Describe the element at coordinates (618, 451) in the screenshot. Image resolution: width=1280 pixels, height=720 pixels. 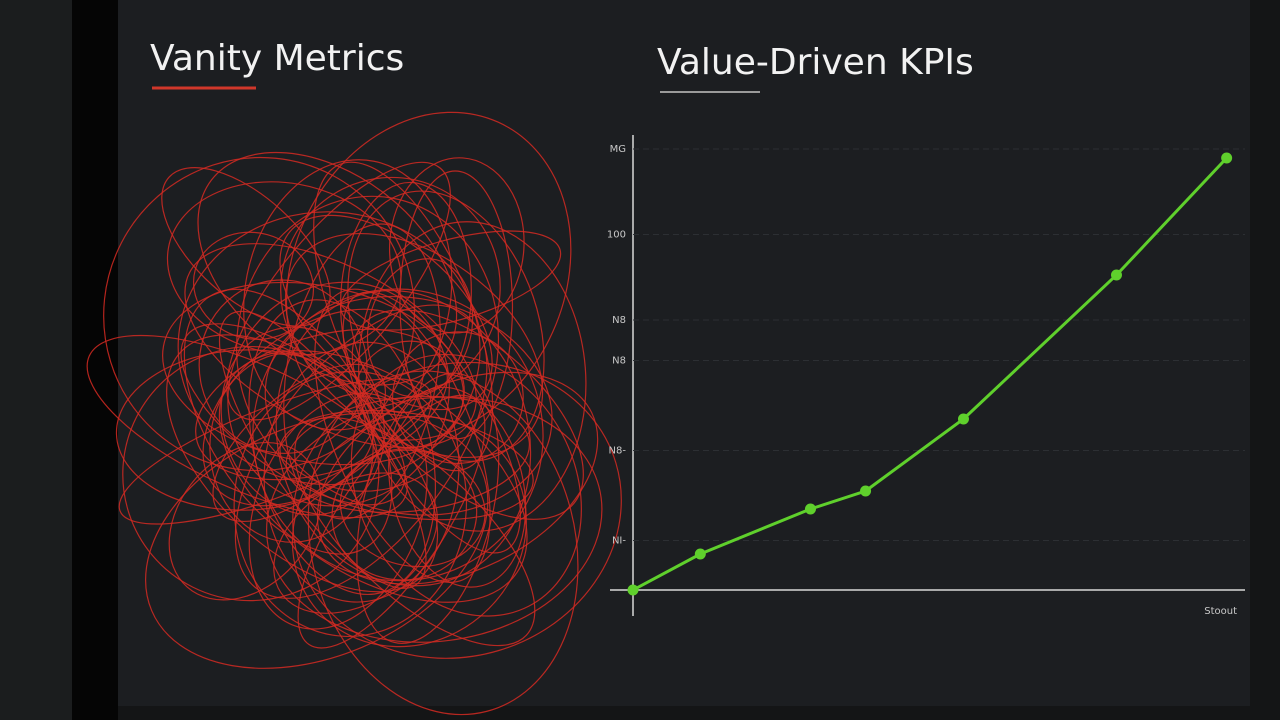
I see `y-tick-label: N8-` at that location.